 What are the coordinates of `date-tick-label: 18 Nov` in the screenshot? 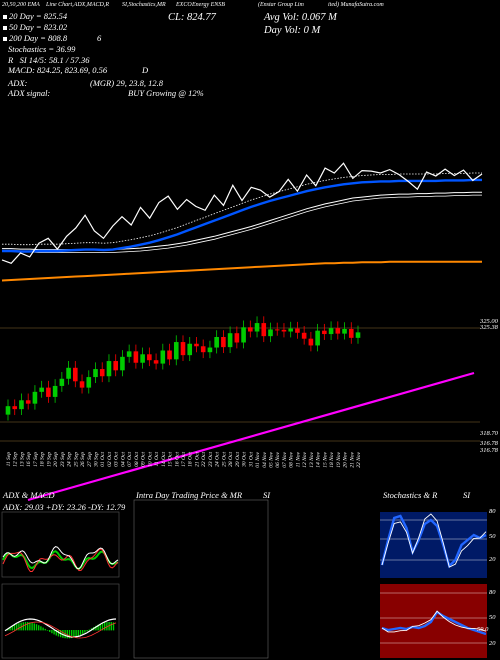 It's located at (332, 459).